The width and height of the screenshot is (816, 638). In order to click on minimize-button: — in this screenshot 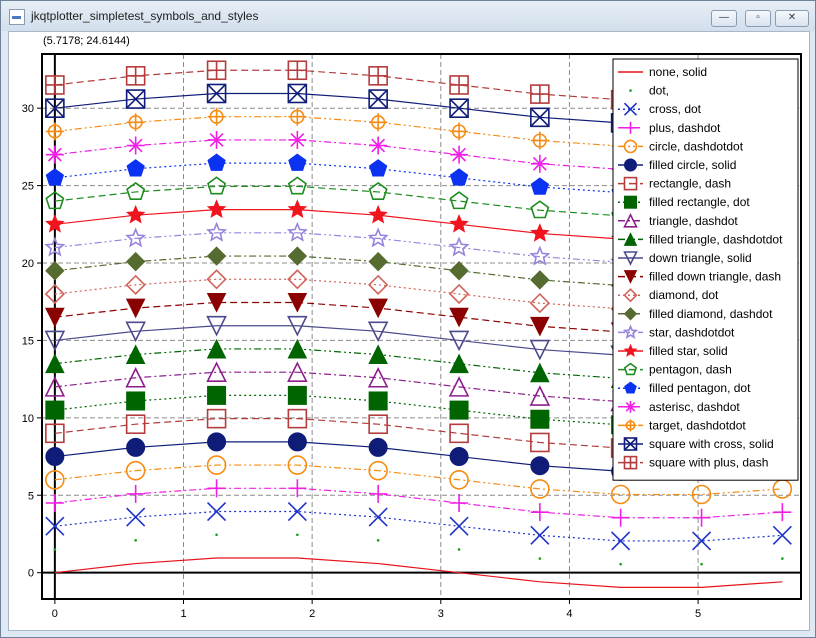, I will do `click(724, 18)`.